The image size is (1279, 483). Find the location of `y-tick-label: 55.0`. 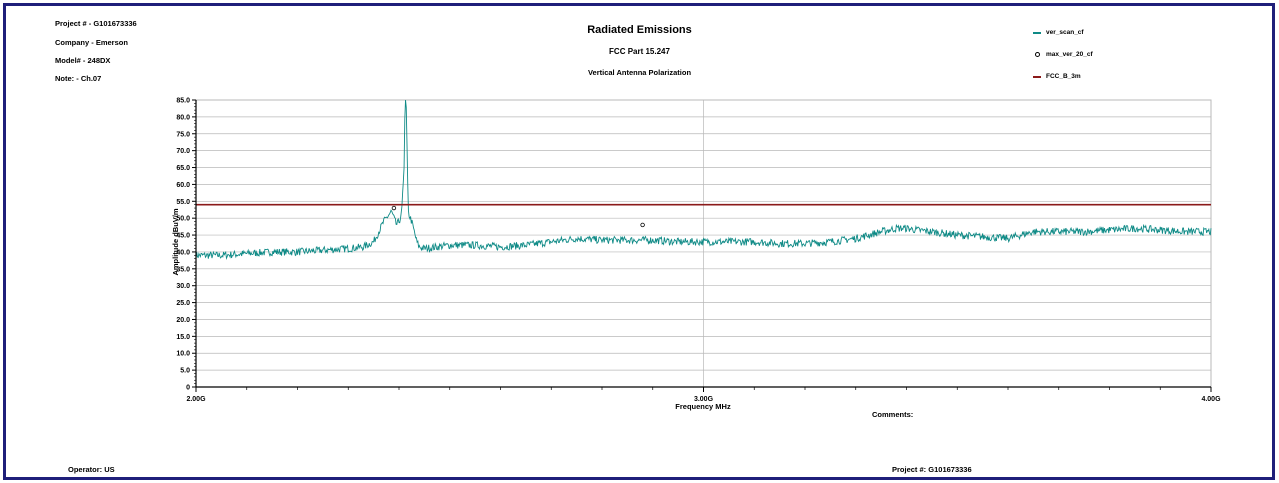

y-tick-label: 55.0 is located at coordinates (183, 202).